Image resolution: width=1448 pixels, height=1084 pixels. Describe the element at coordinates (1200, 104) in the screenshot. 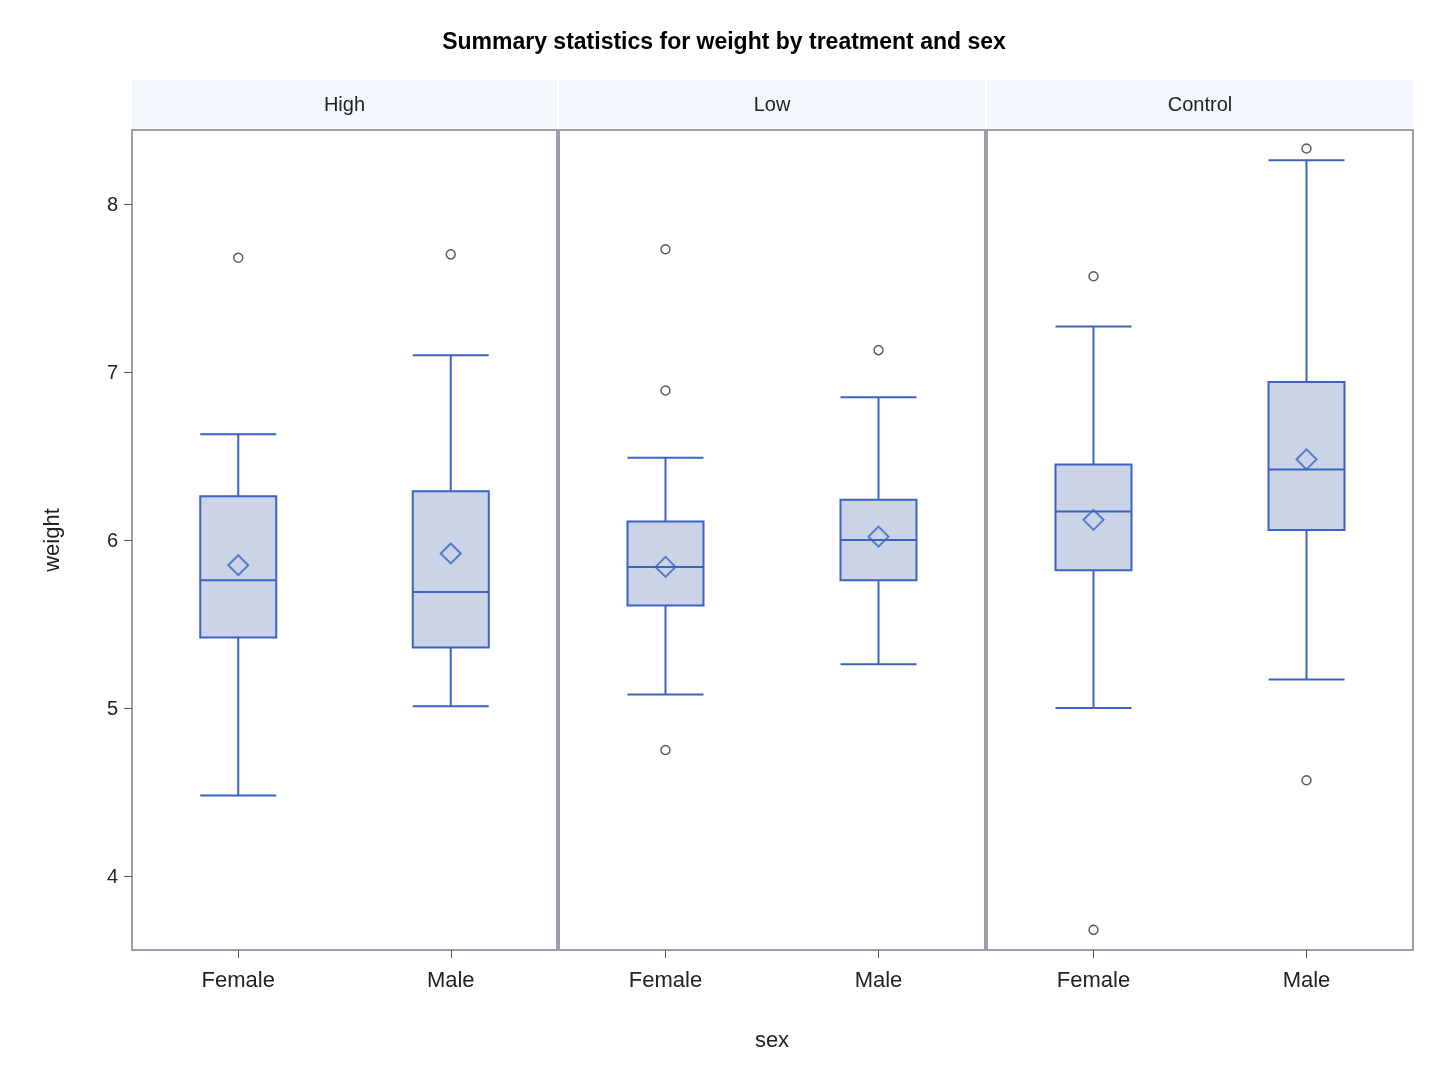

I see `chart-subtitle: Control` at that location.